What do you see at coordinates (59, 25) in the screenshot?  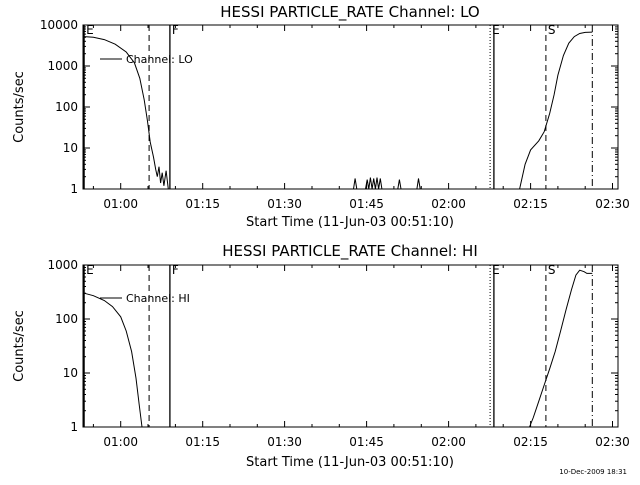 I see `y-tick-label: 10000` at bounding box center [59, 25].